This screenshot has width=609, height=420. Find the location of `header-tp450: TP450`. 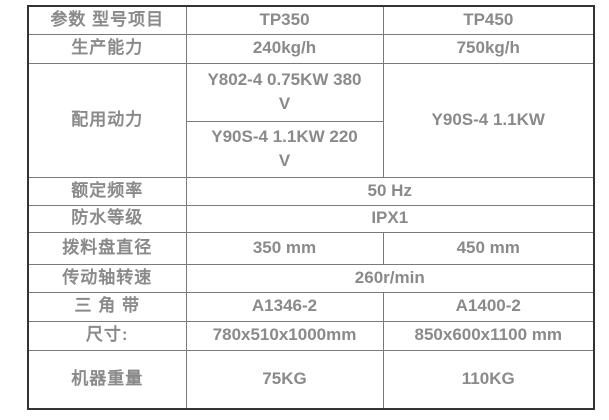

header-tp450: TP450 is located at coordinates (488, 20).